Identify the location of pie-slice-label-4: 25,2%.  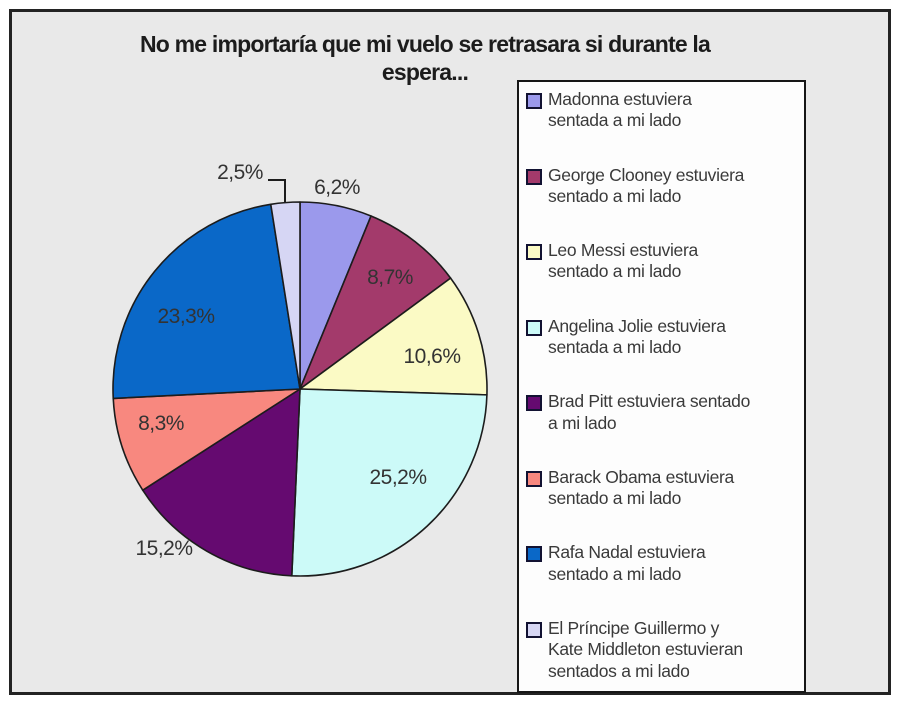
(397, 477).